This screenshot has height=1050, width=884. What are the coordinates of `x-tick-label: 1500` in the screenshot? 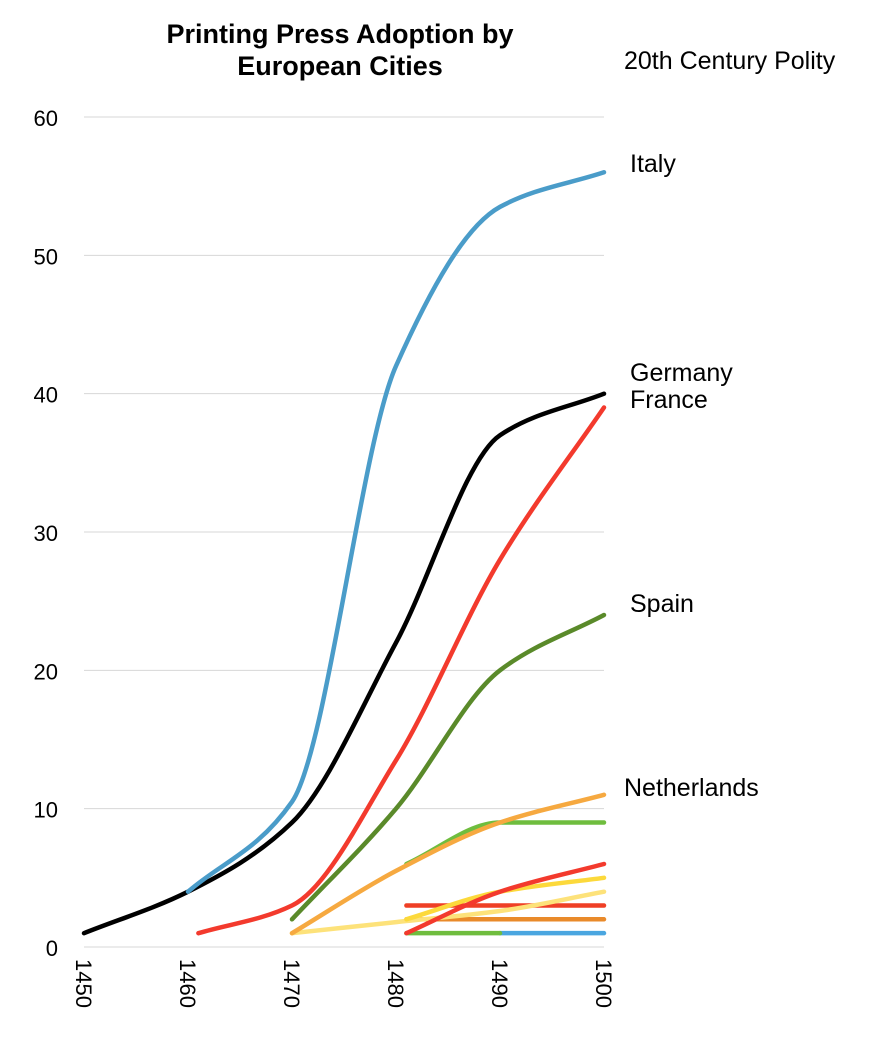 It's located at (603, 983).